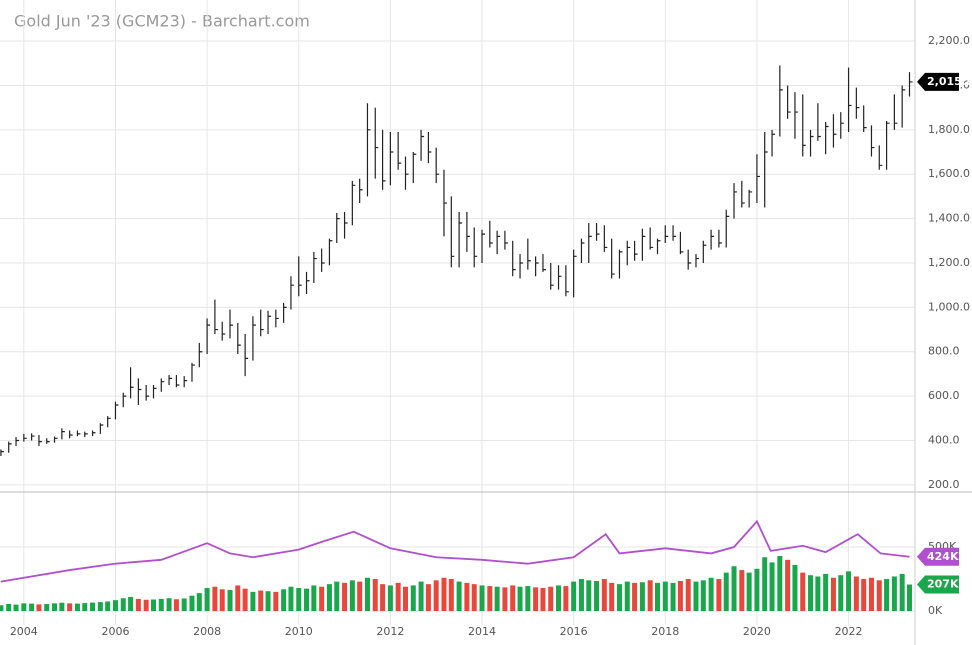 The width and height of the screenshot is (972, 645). I want to click on x-tick-label: 2012, so click(390, 631).